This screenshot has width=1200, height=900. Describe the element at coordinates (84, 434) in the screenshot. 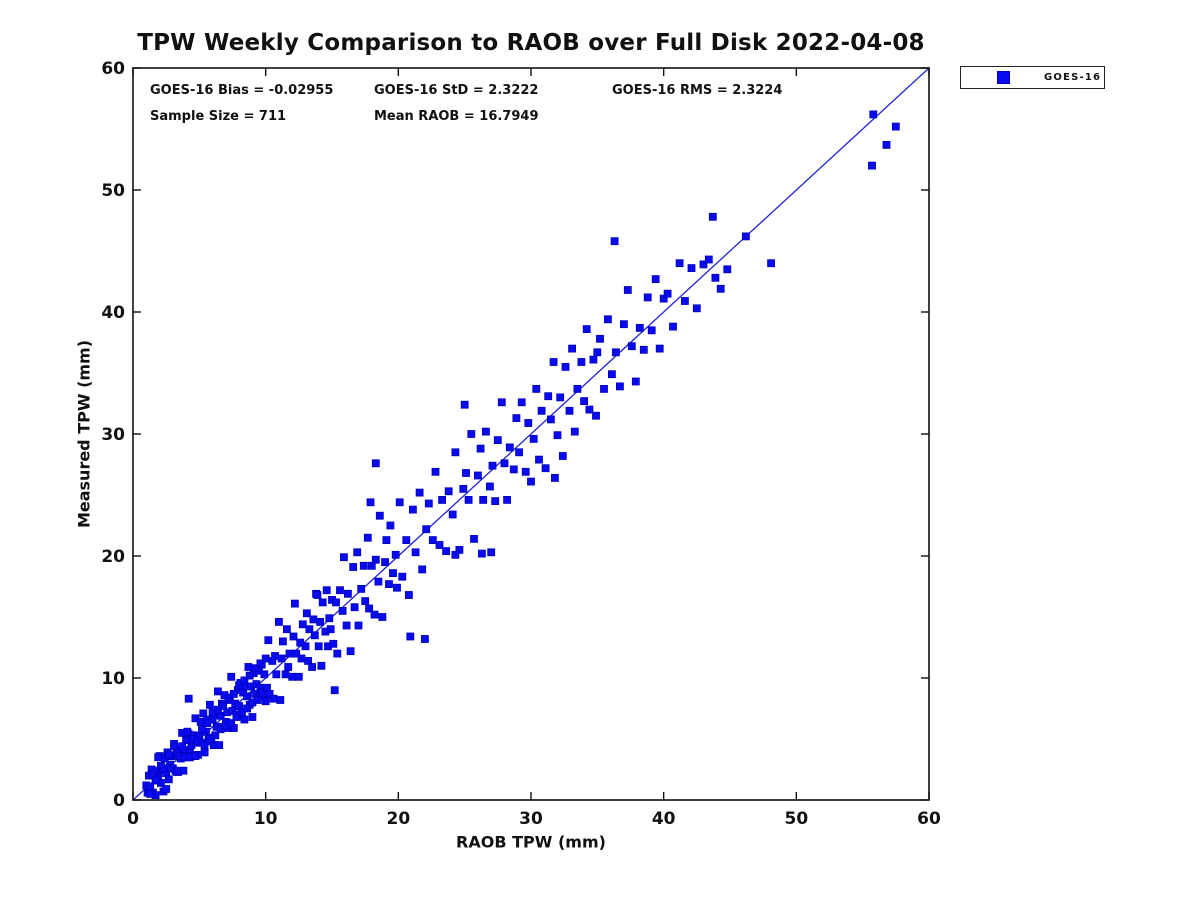

I see `y-axis-label: Measured TPW (mm)` at that location.